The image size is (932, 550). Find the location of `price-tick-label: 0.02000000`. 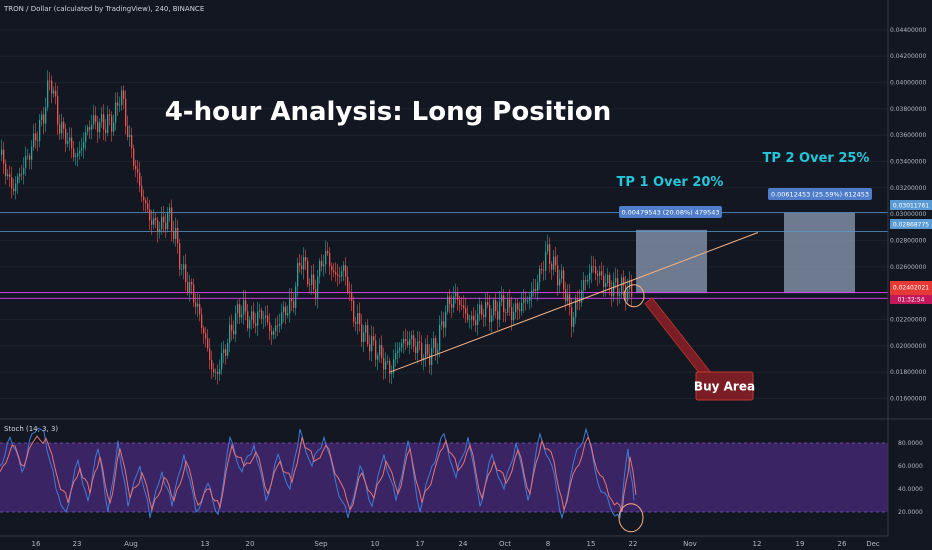

price-tick-label: 0.02000000 is located at coordinates (908, 346).